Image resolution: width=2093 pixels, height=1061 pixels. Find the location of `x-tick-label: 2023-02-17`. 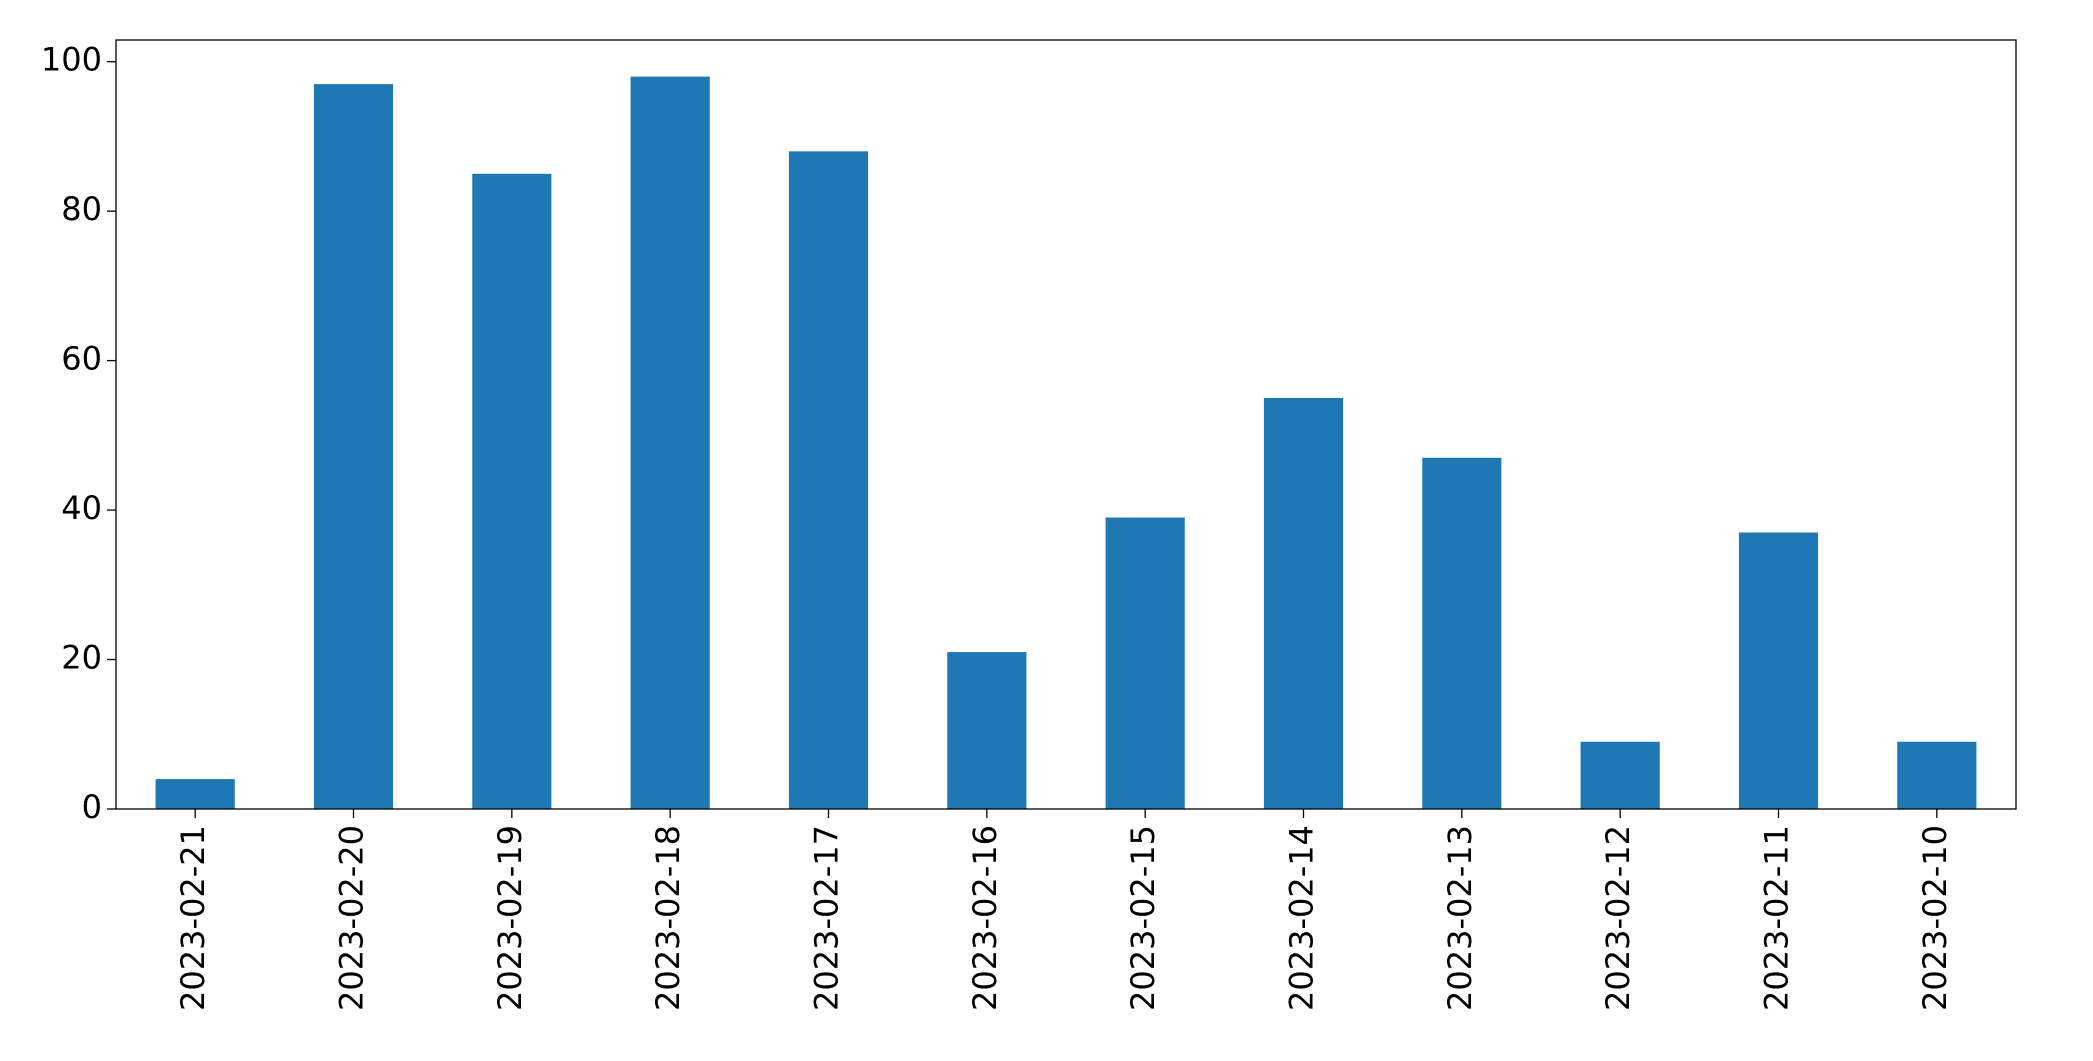

x-tick-label: 2023-02-17 is located at coordinates (827, 918).